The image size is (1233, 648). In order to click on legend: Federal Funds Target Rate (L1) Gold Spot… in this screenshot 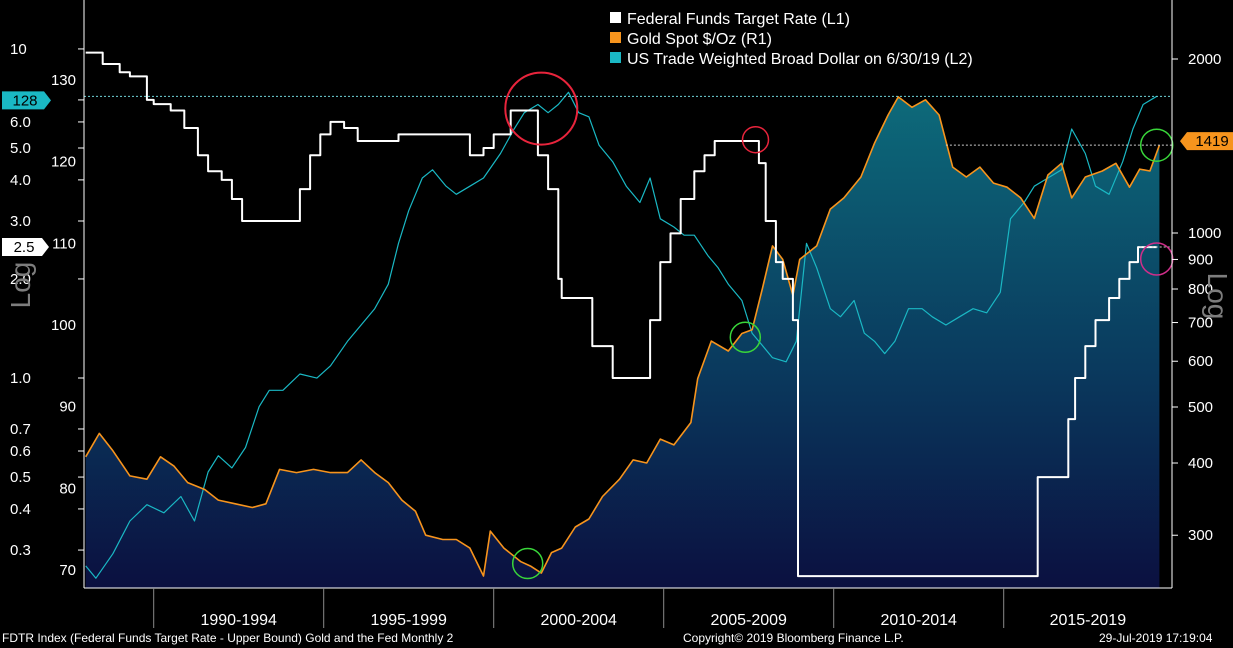, I will do `click(825, 37)`.